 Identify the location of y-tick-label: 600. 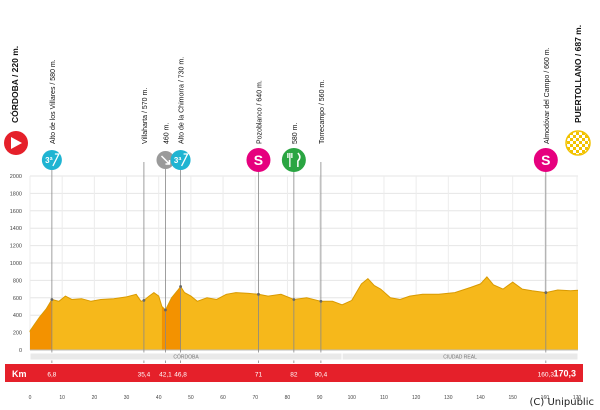
(17, 299).